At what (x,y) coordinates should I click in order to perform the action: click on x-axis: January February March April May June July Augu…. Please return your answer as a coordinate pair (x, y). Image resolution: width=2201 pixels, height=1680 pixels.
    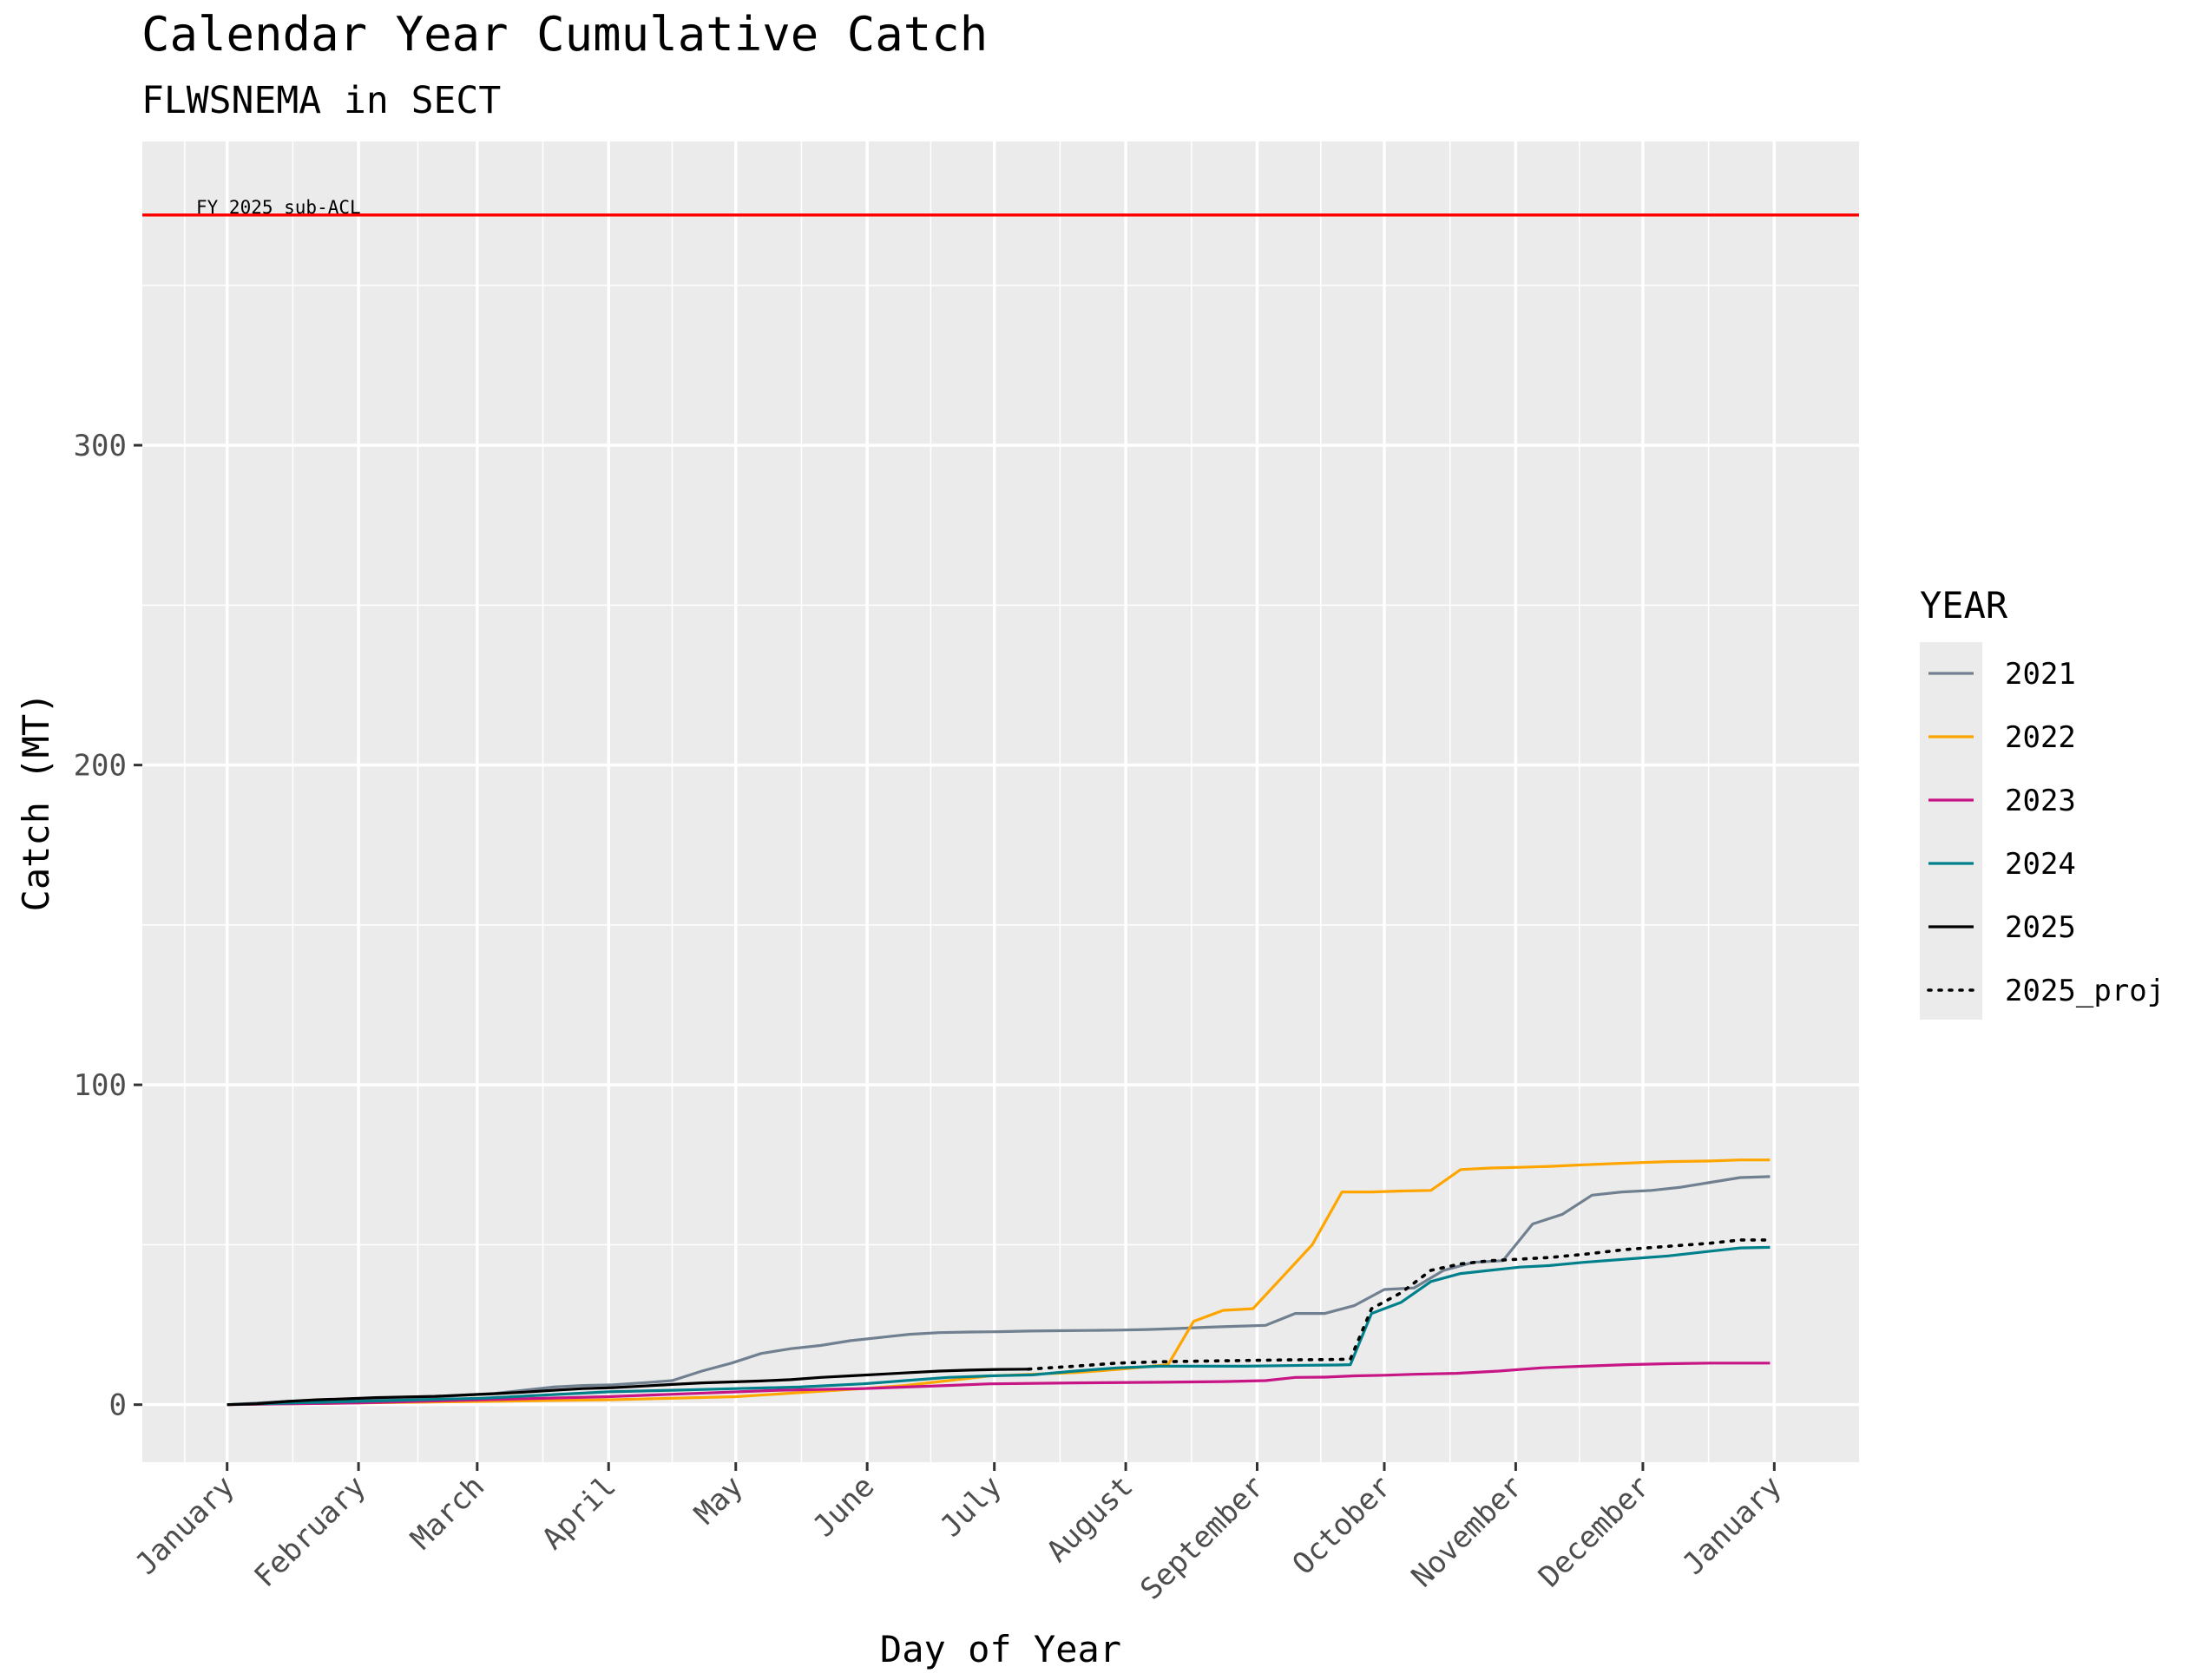
    Looking at the image, I should click on (959, 1534).